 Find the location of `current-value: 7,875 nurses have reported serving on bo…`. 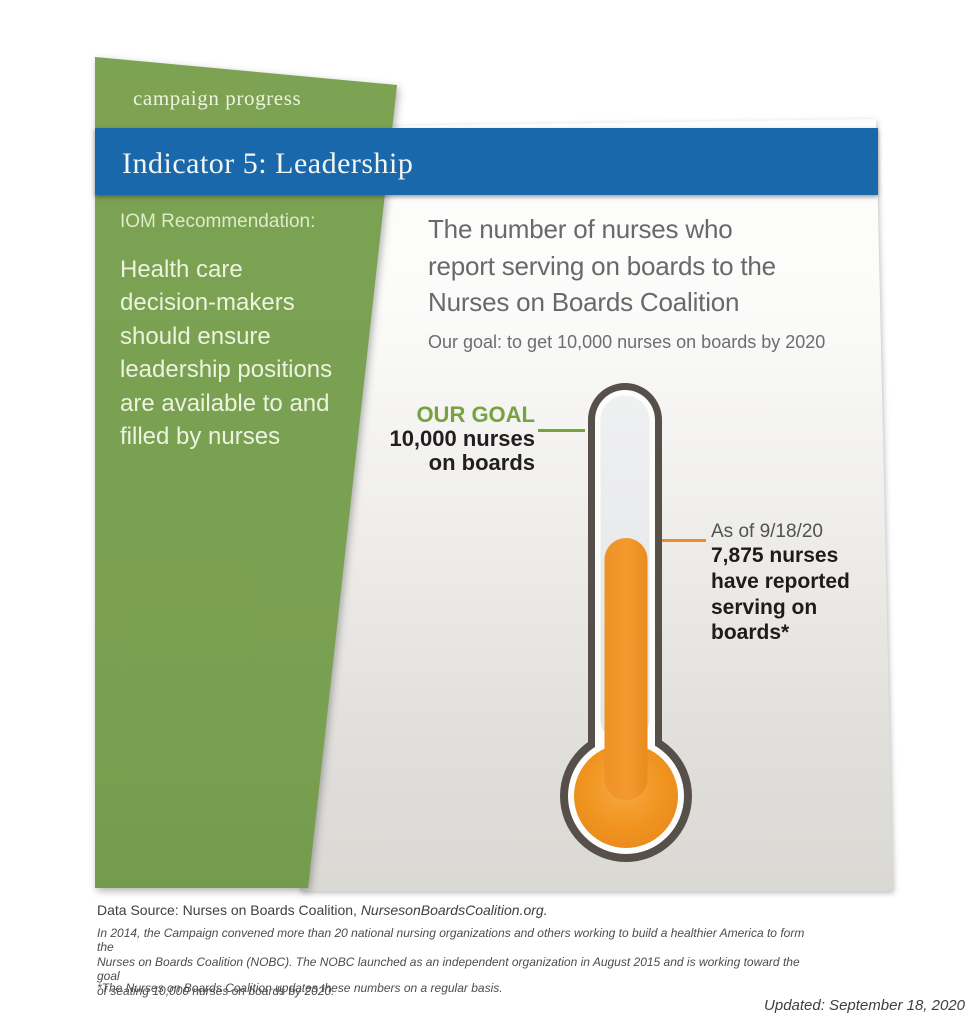

current-value: 7,875 nurses have reported serving on bo… is located at coordinates (780, 594).